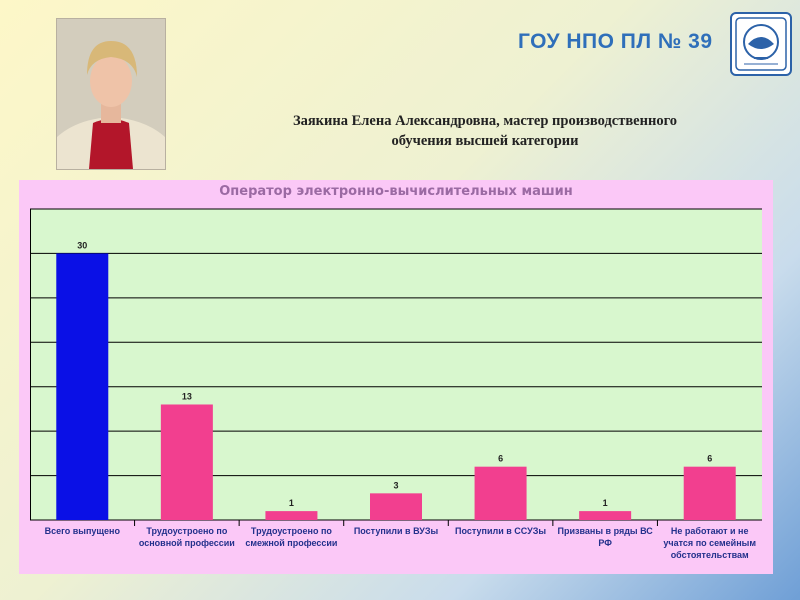 This screenshot has height=600, width=800. What do you see at coordinates (761, 44) in the screenshot?
I see `school-emblem-icon` at bounding box center [761, 44].